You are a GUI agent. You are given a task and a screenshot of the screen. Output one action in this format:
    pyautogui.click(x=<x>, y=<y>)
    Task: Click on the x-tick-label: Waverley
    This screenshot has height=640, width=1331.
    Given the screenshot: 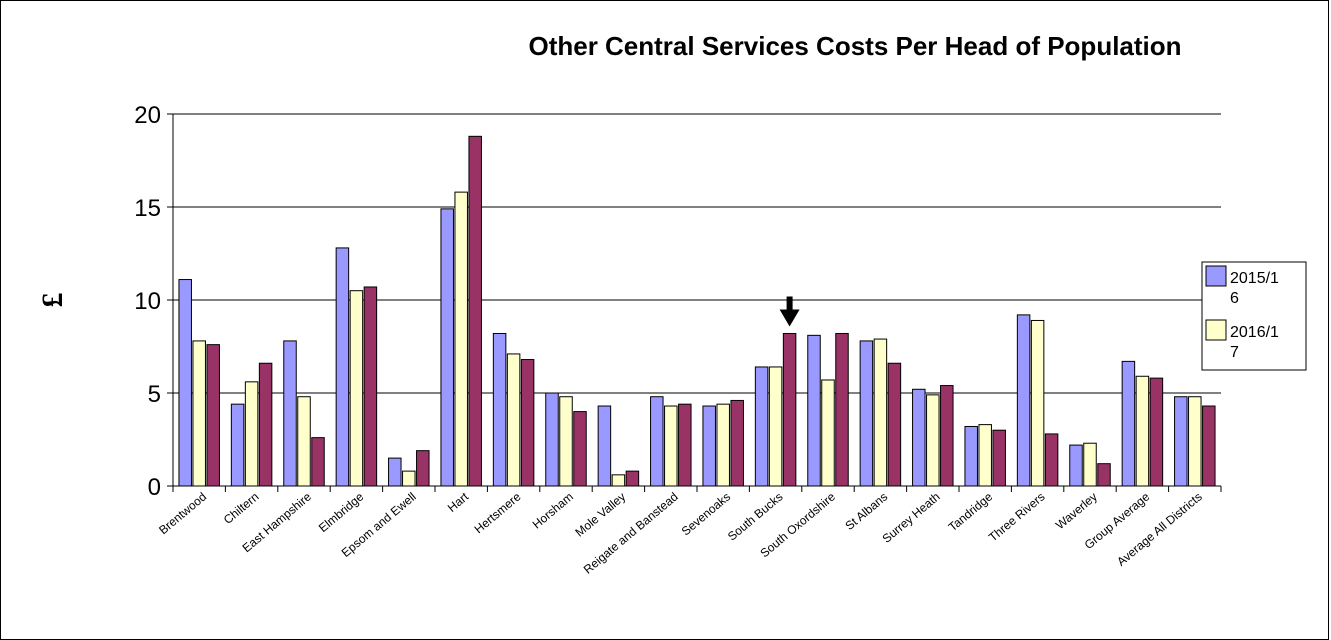 What is the action you would take?
    pyautogui.click(x=1076, y=511)
    